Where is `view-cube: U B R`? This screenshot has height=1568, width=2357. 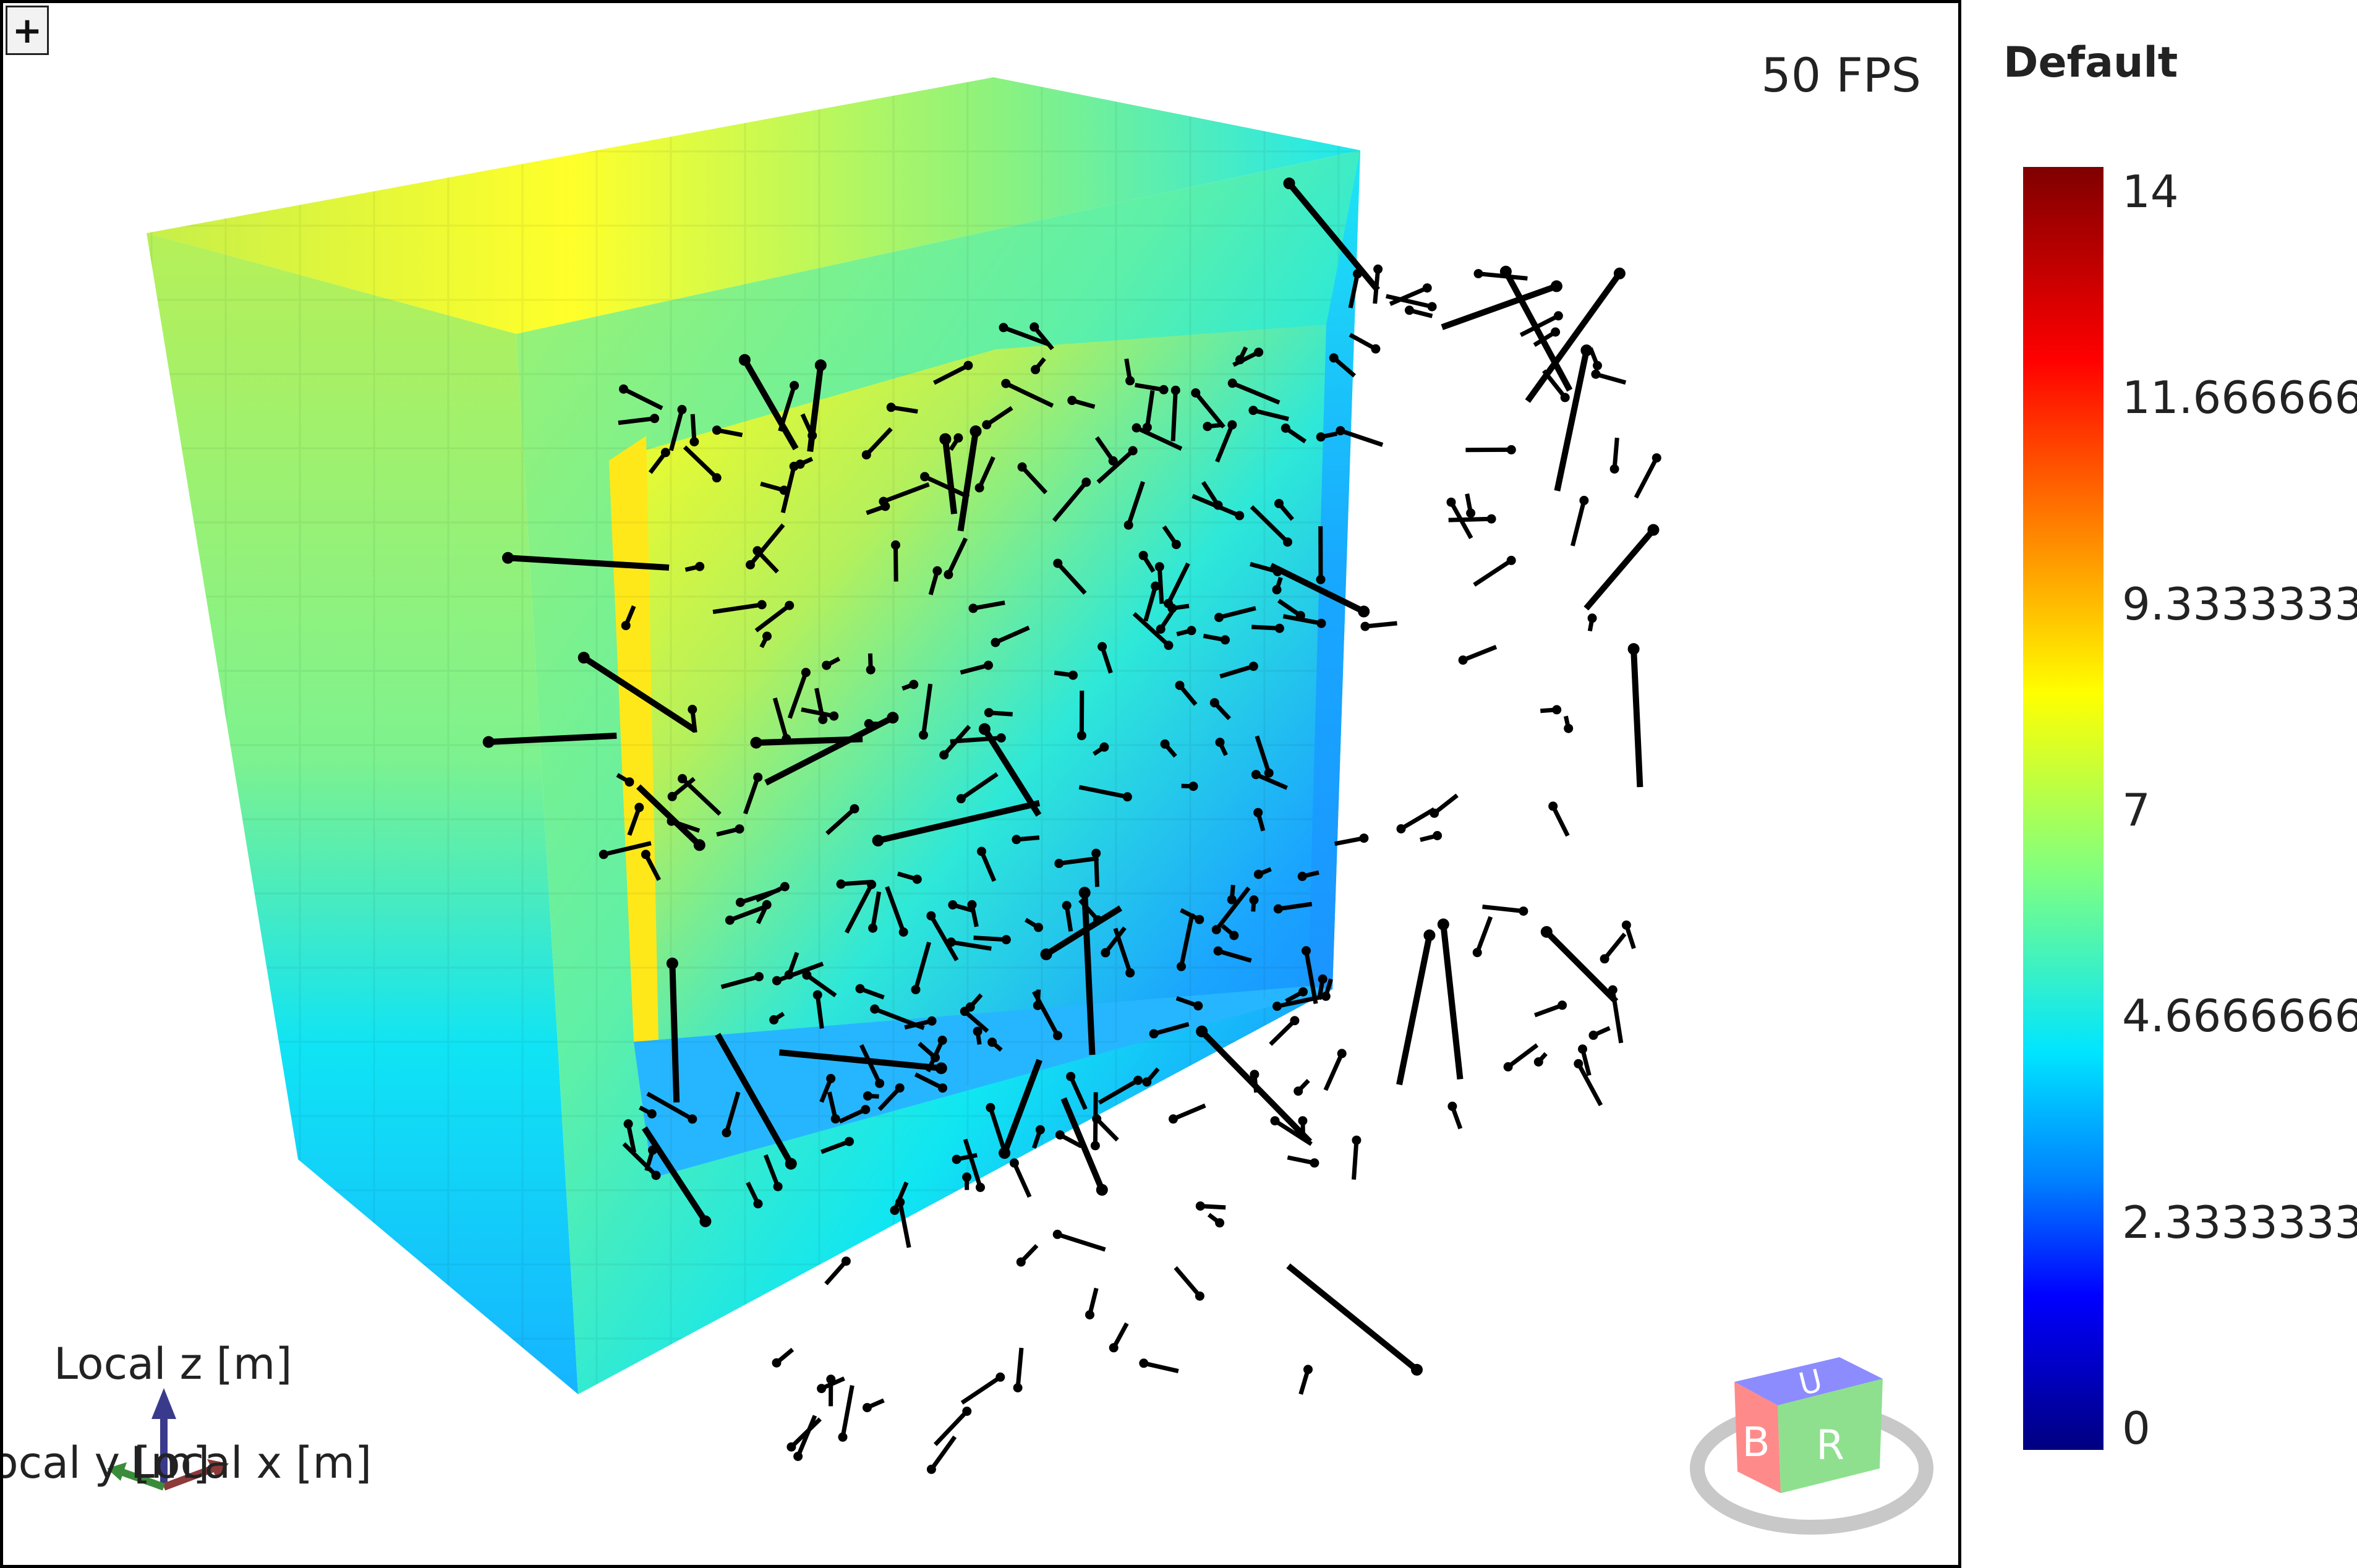
view-cube: U B R is located at coordinates (1811, 1447).